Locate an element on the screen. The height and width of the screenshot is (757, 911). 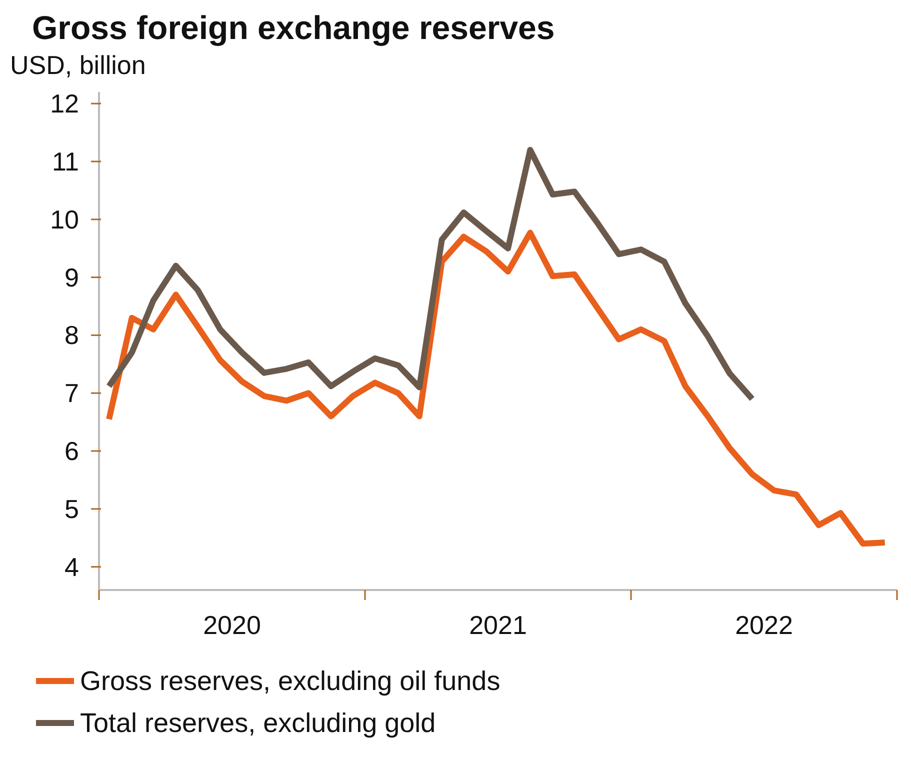
y-axis-title: USD, billion is located at coordinates (78, 65).